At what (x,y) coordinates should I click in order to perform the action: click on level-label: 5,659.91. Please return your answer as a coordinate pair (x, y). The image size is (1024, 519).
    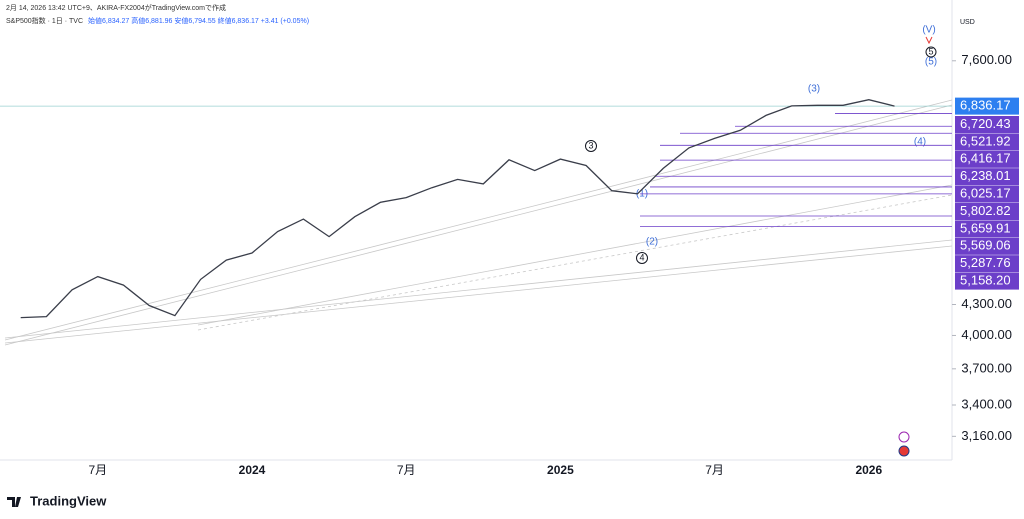
    Looking at the image, I should click on (985, 227).